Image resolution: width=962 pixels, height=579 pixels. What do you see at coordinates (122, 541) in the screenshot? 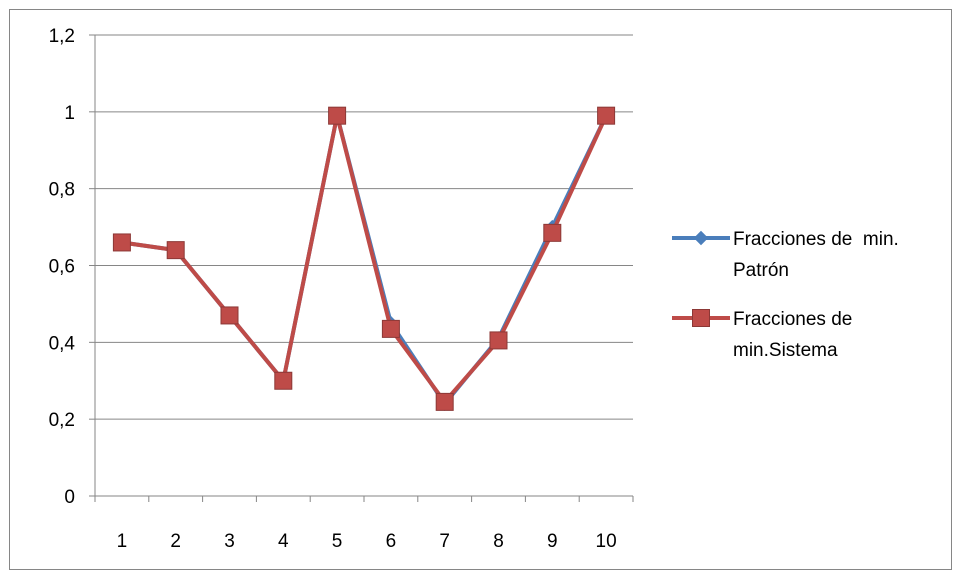
I see `x-tick-label: 1` at bounding box center [122, 541].